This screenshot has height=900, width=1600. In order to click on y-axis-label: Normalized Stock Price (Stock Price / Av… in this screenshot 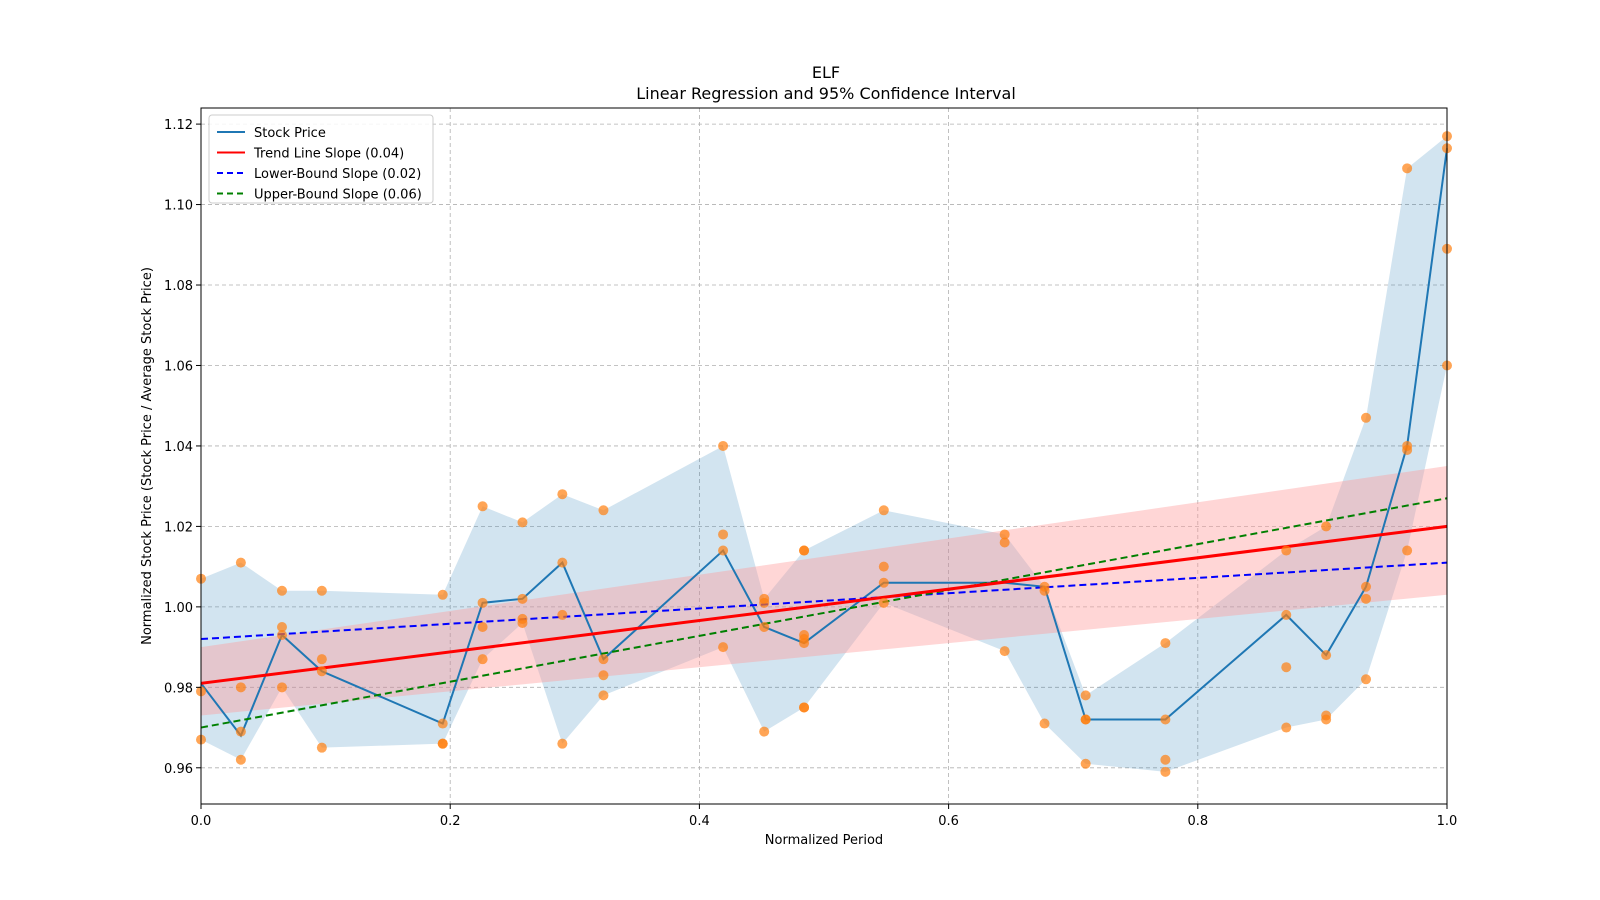, I will do `click(147, 456)`.